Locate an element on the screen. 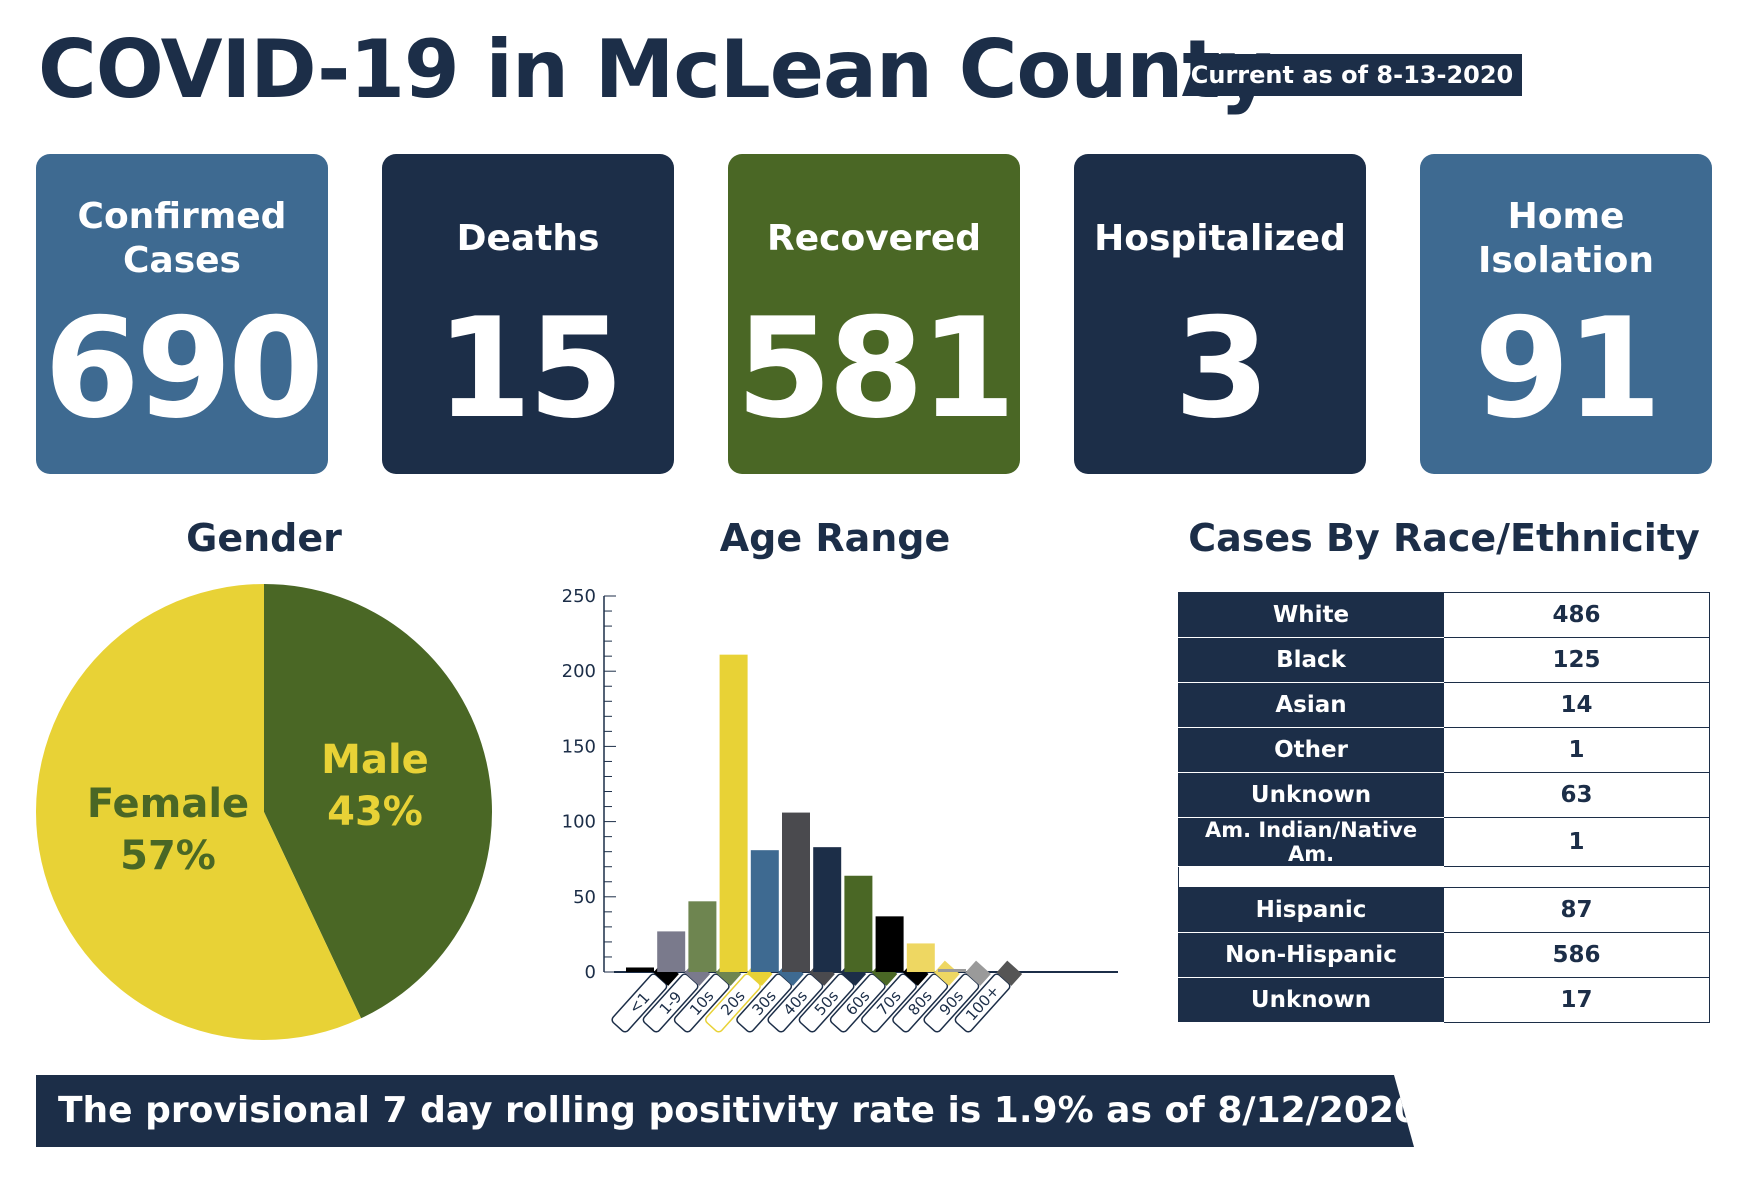  table-row: Other 1 is located at coordinates (1444, 750).